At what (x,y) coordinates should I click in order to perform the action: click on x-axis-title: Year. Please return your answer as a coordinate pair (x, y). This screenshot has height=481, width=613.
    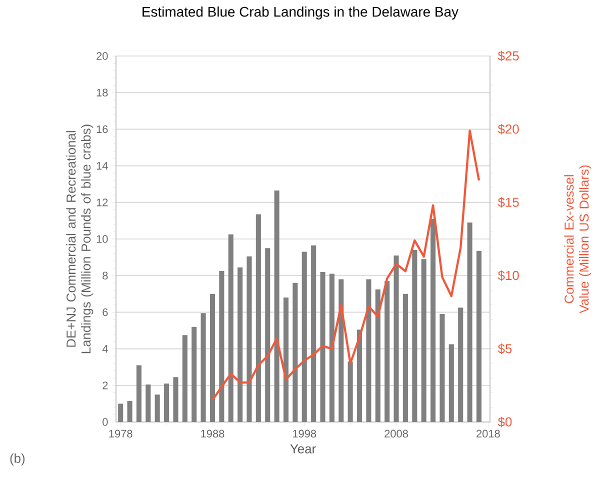
    Looking at the image, I should click on (303, 449).